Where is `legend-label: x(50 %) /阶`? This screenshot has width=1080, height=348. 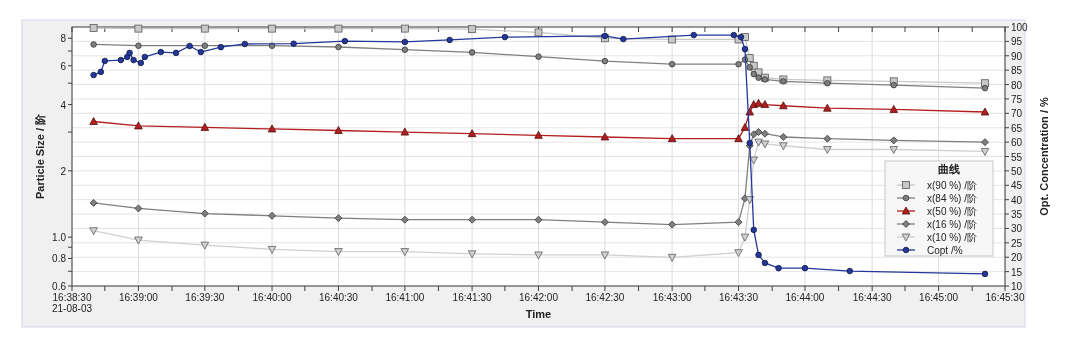 legend-label: x(50 %) /阶 is located at coordinates (952, 211).